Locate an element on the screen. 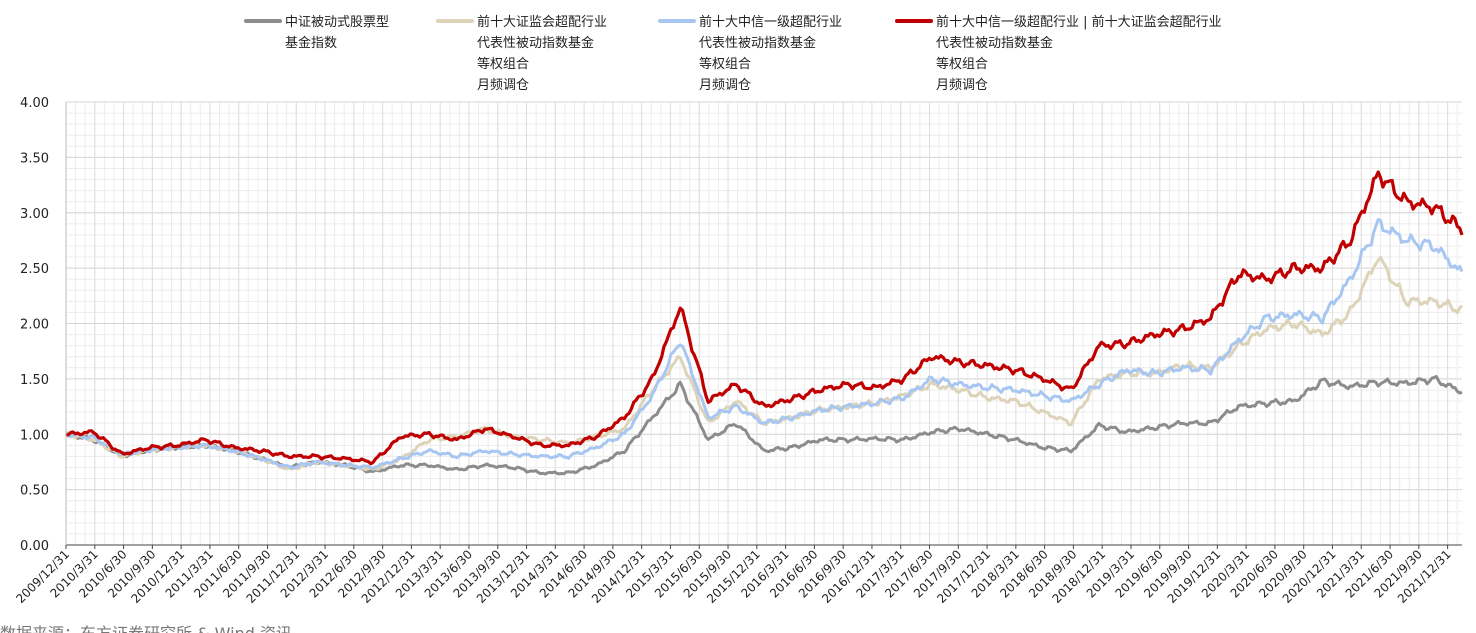  legend-label: 前十大中信一级超配行业 | 前十大证监会超配行业 is located at coordinates (1079, 22).